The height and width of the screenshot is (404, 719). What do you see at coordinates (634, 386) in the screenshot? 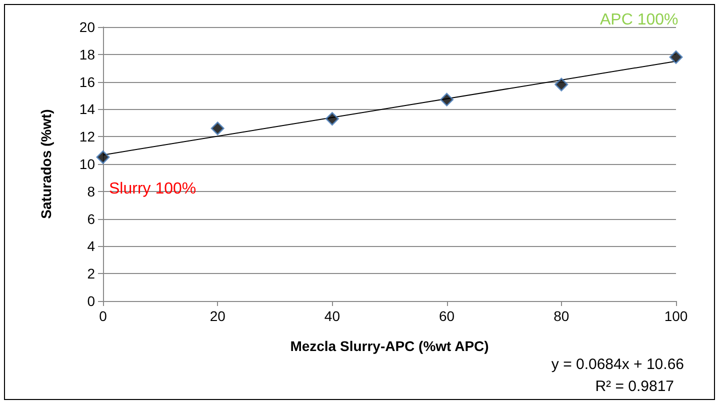
I see `text: R² = 0.9817` at bounding box center [634, 386].